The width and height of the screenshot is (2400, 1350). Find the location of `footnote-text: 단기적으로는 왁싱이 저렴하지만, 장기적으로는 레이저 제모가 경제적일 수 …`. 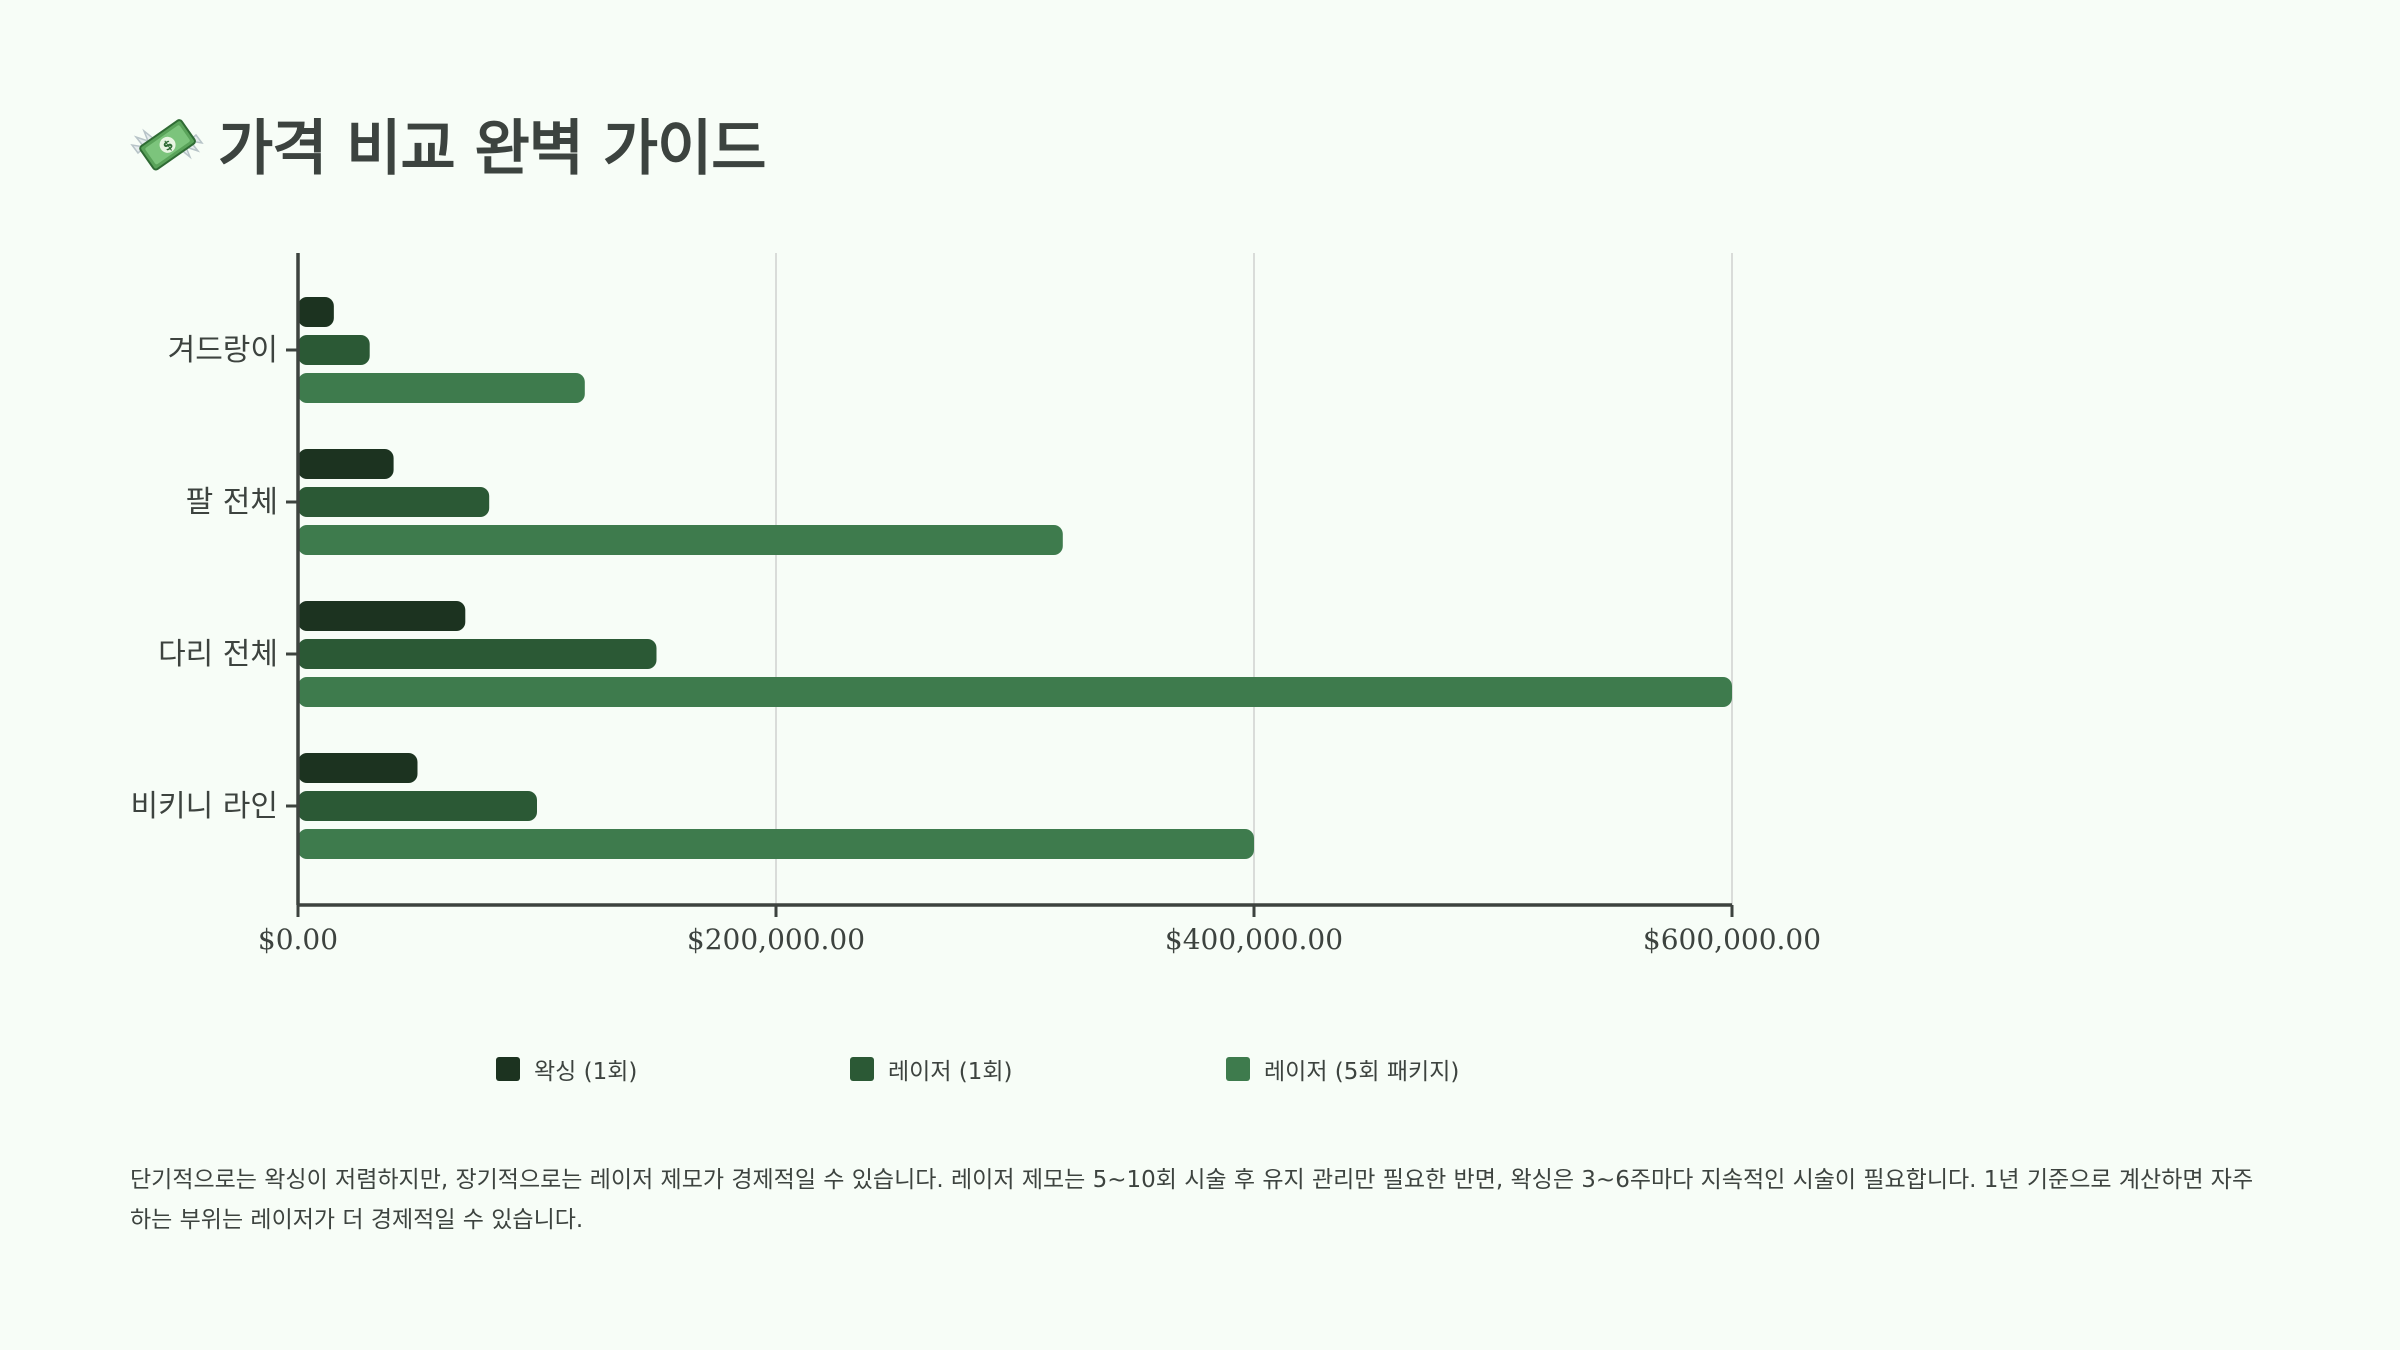

footnote-text: 단기적으로는 왁싱이 저렴하지만, 장기적으로는 레이저 제모가 경제적일 수 … is located at coordinates (1192, 1200).